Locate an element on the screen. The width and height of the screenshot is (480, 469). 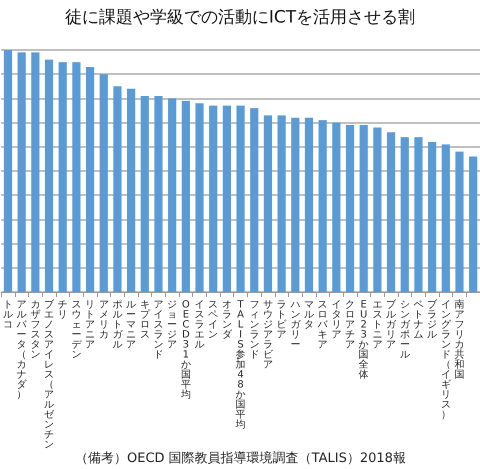
category-label: TALIS 参加48 か国平均 is located at coordinates (241, 365).